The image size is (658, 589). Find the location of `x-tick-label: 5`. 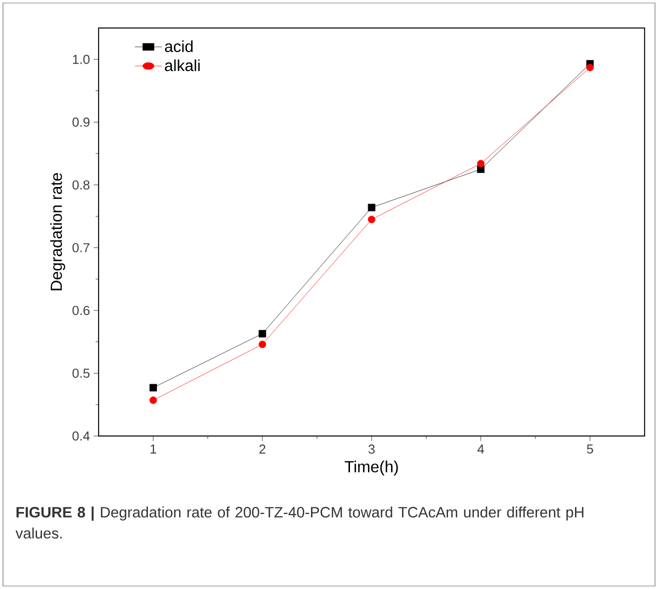

x-tick-label: 5 is located at coordinates (590, 449).